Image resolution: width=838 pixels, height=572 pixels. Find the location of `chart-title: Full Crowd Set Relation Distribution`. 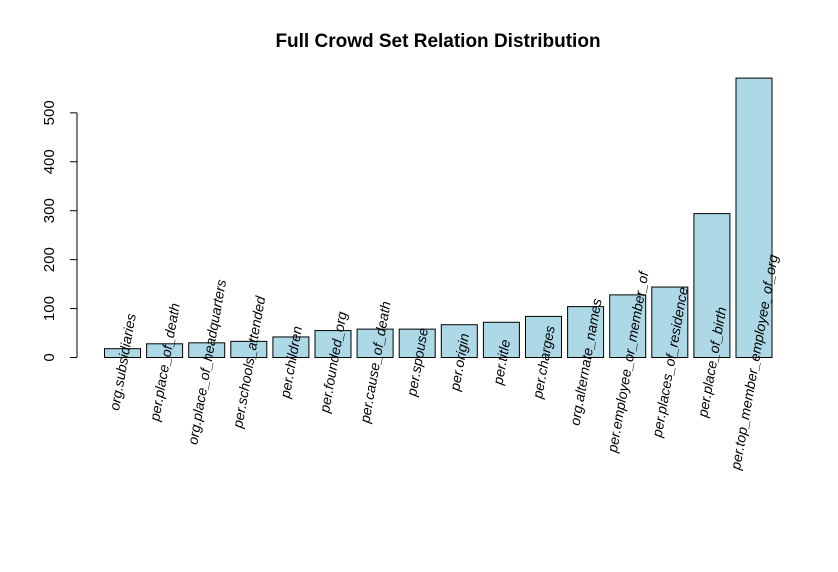

chart-title: Full Crowd Set Relation Distribution is located at coordinates (437, 41).